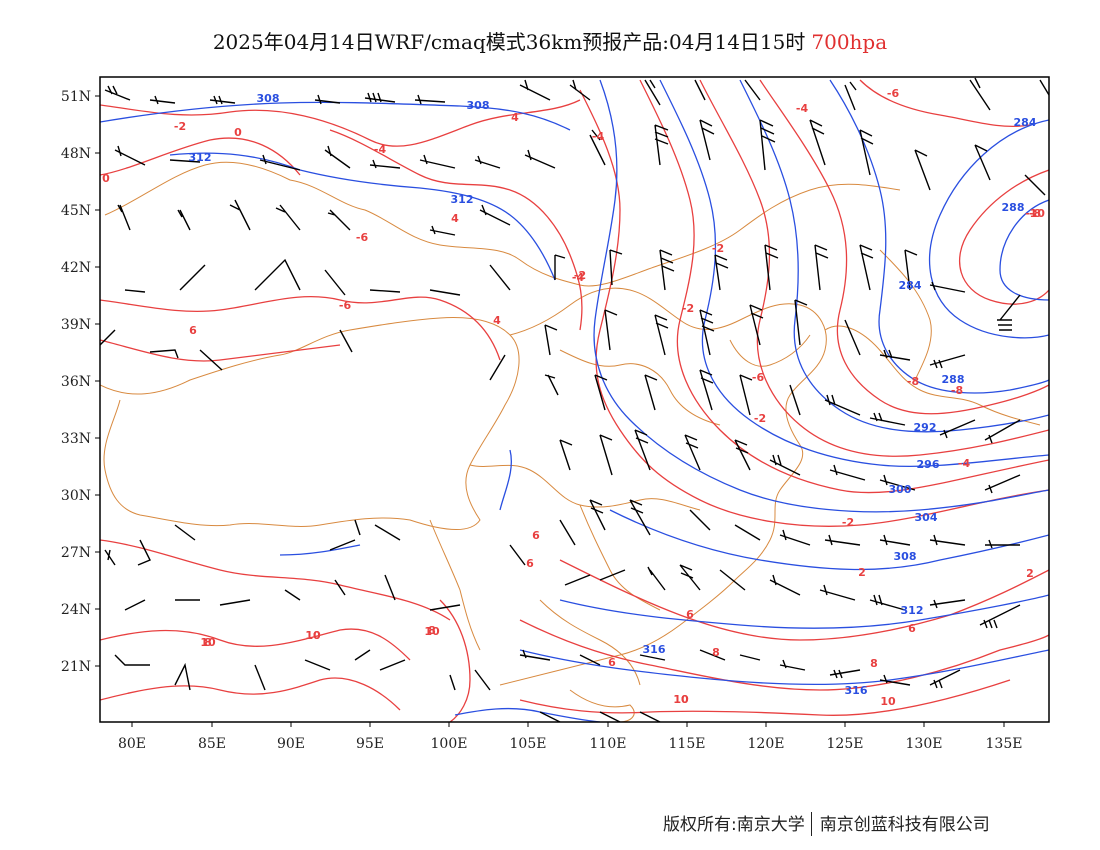  Describe the element at coordinates (900, 489) in the screenshot. I see `height-label: 300` at that location.